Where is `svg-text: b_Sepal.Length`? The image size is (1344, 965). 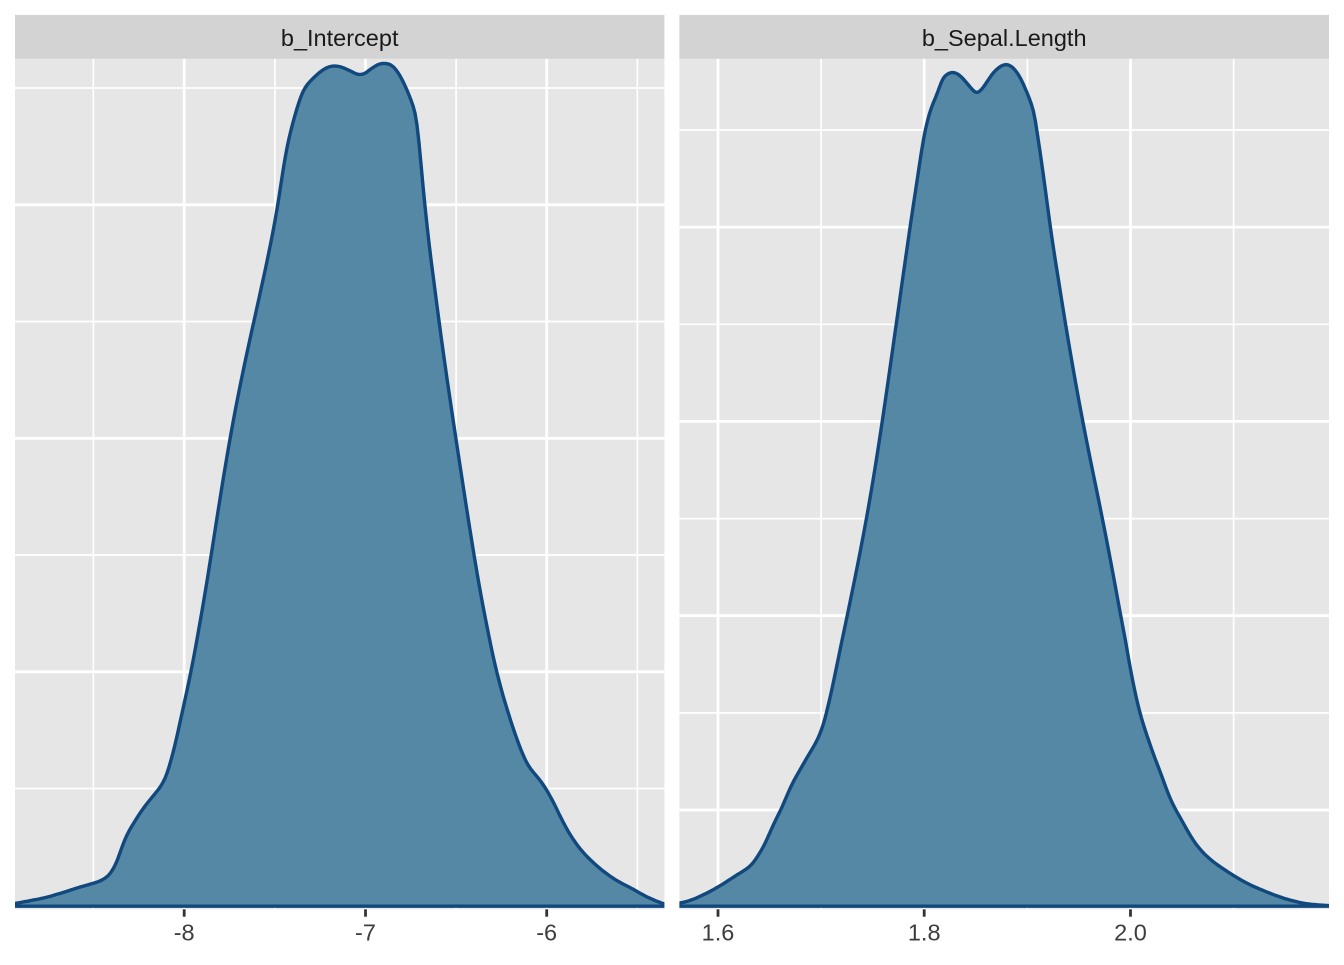
svg-text: b_Sepal.Length is located at coordinates (1004, 38).